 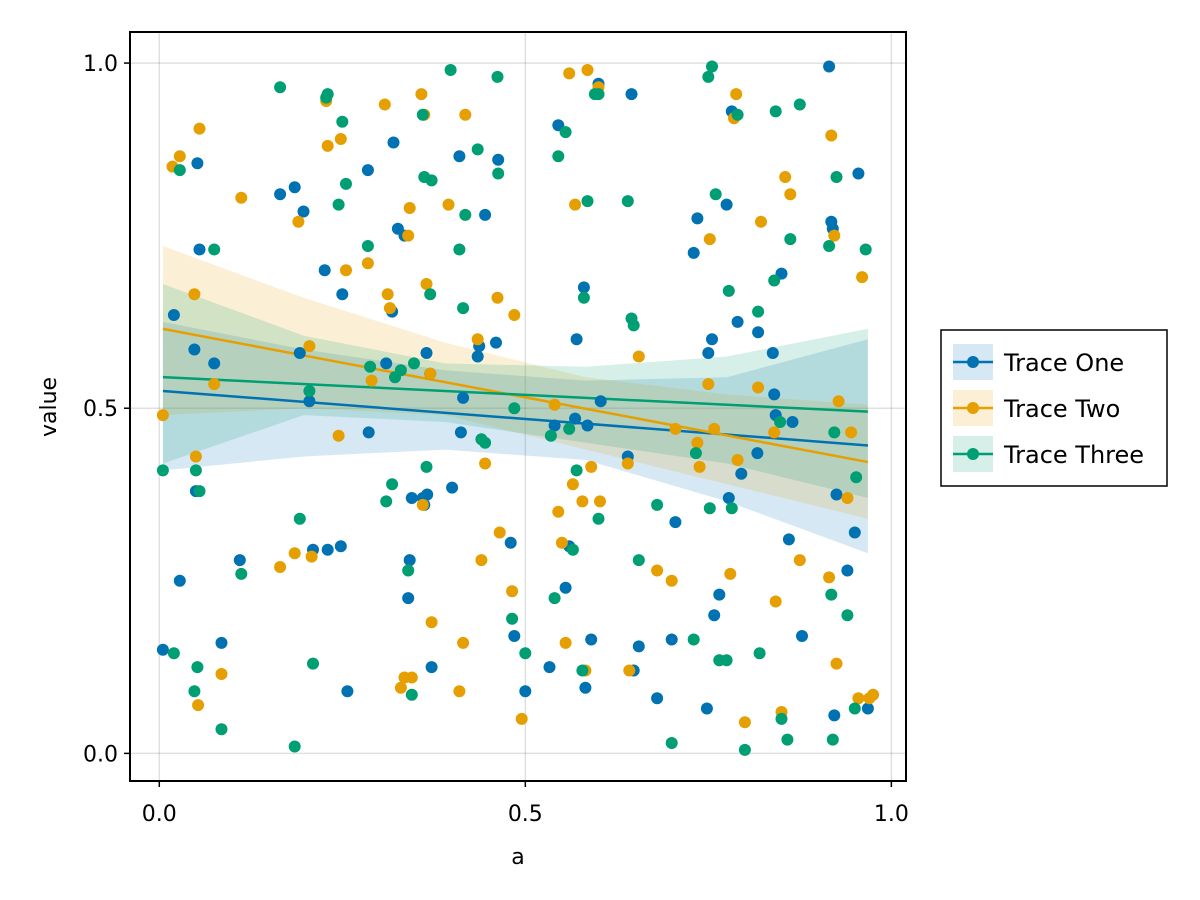 I want to click on y-axis-ticks: 0.0 0.5 1.0, so click(x=106, y=409).